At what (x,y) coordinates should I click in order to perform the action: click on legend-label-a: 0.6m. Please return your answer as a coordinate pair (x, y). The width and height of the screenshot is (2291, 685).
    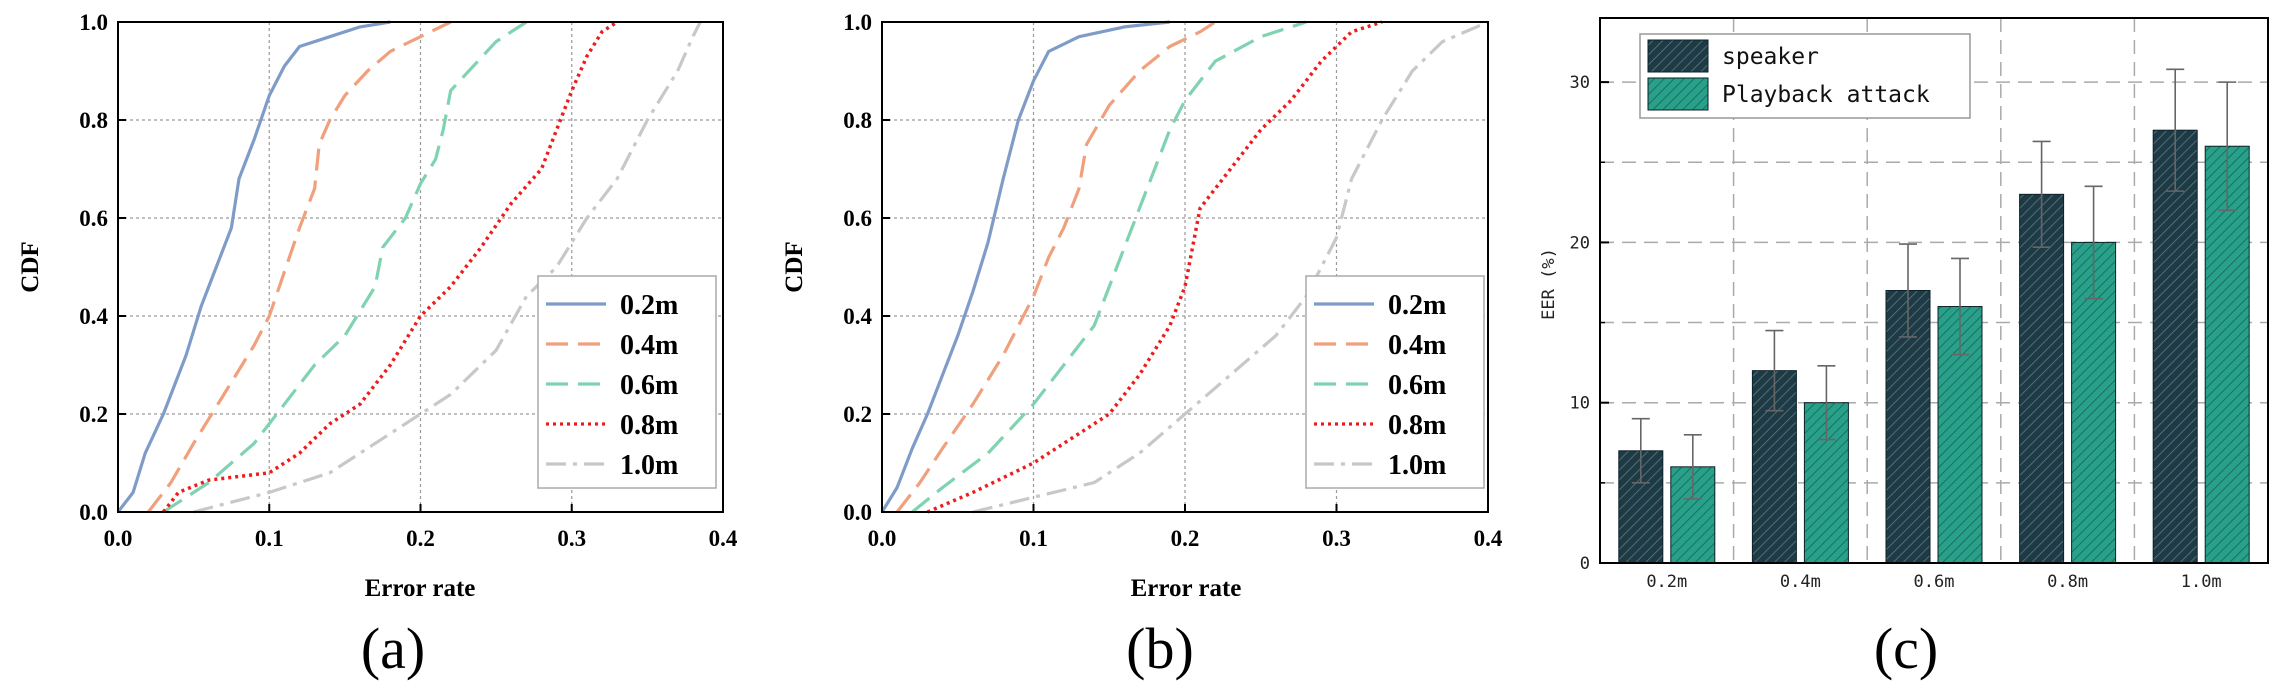
    Looking at the image, I should click on (649, 385).